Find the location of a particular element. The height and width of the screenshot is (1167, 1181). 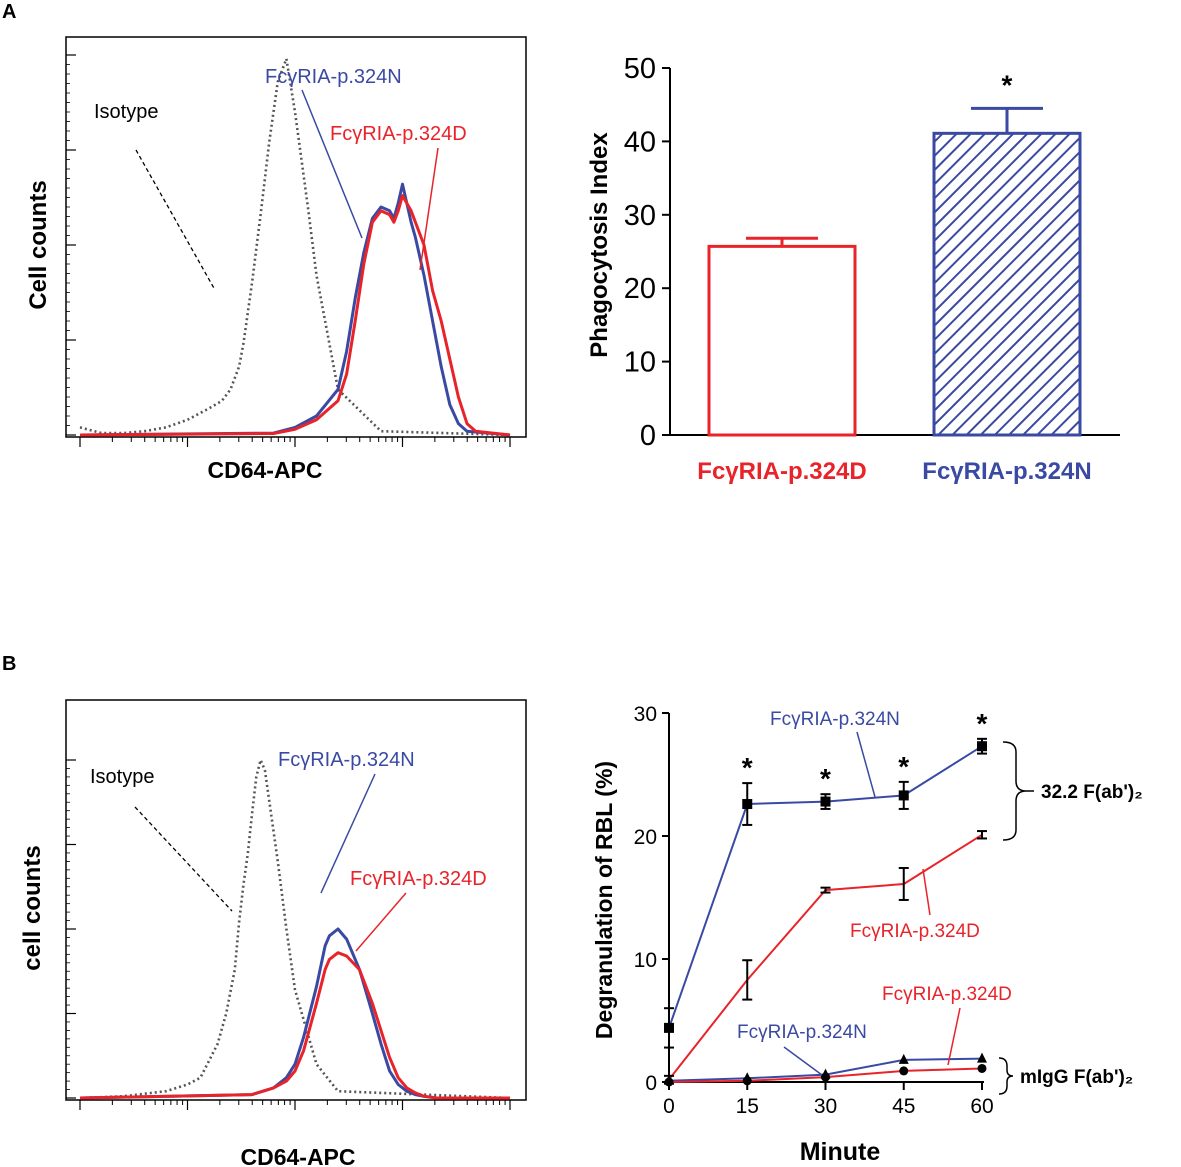

histogram-a-324n-label: FcγRIA-p.324N is located at coordinates (333, 77).